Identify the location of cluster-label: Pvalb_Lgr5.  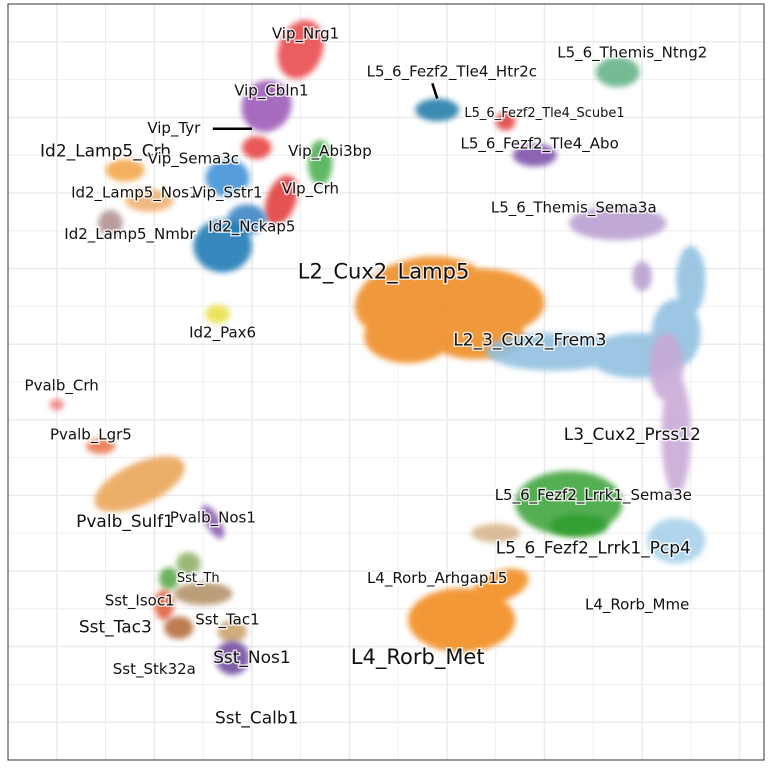
(91, 434).